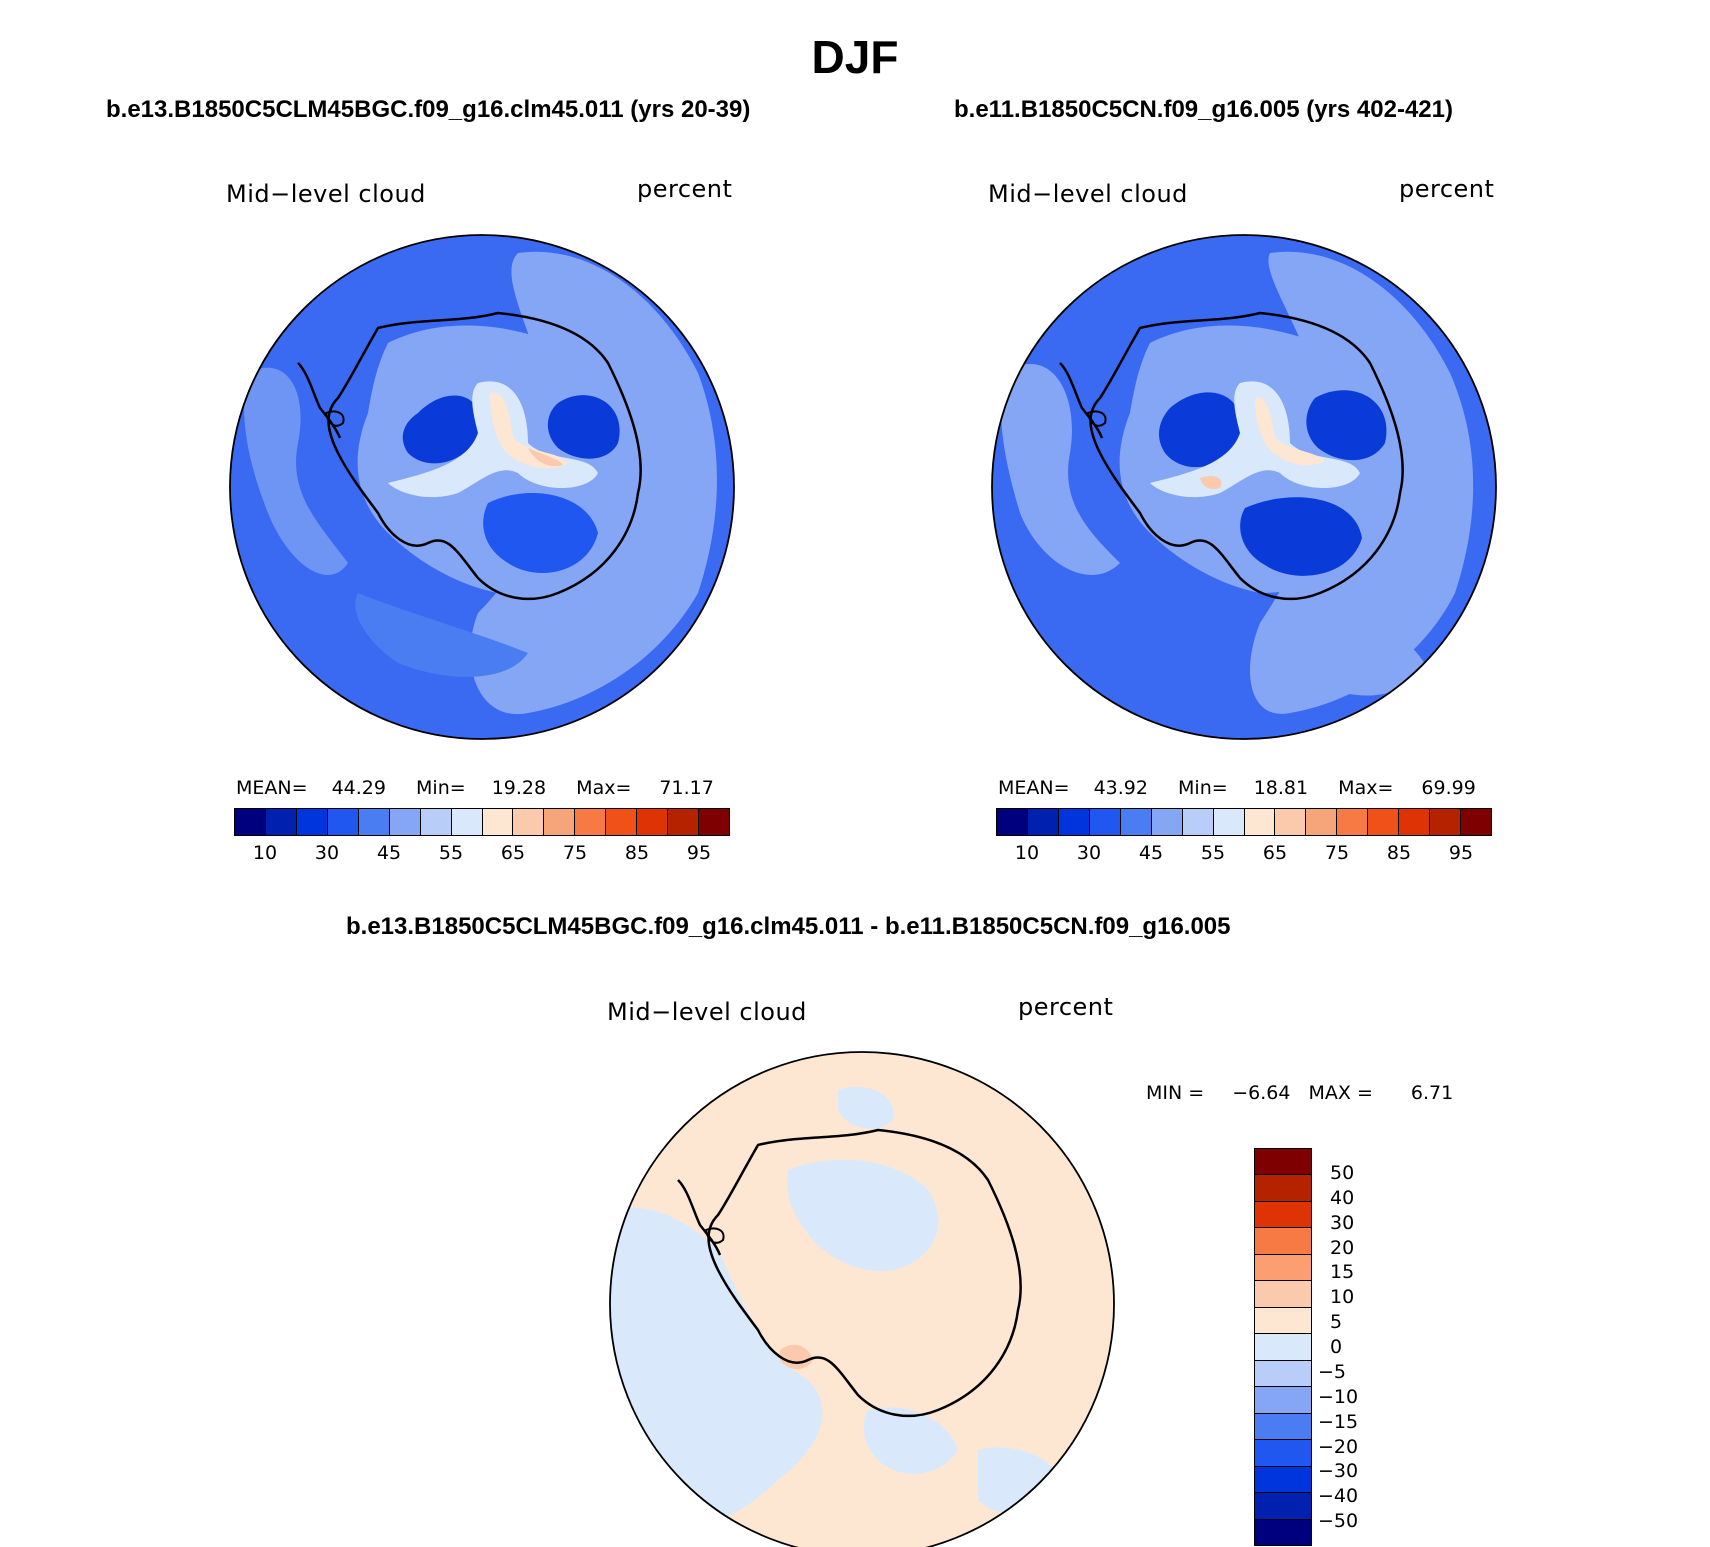 The height and width of the screenshot is (1547, 1710). What do you see at coordinates (1338, 1396) in the screenshot?
I see `colorbar-tick-label: −10` at bounding box center [1338, 1396].